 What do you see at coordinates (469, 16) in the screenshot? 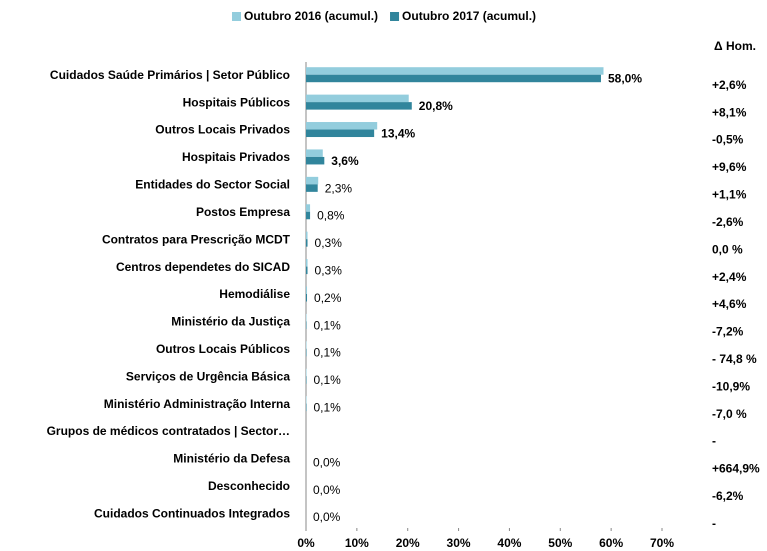
I see `legend-label: Outubro 2017 (acumul.)` at bounding box center [469, 16].